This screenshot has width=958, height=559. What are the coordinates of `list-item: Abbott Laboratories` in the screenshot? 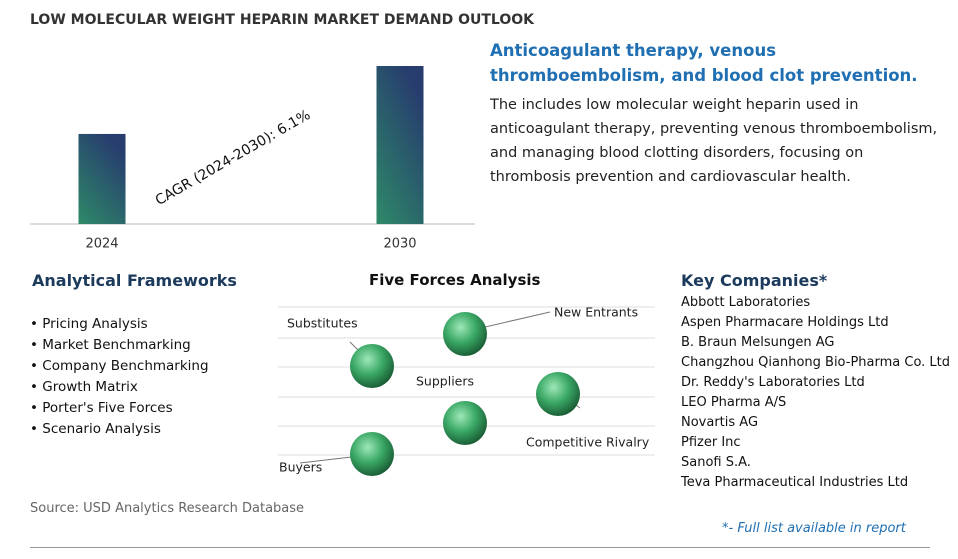 It's located at (815, 303).